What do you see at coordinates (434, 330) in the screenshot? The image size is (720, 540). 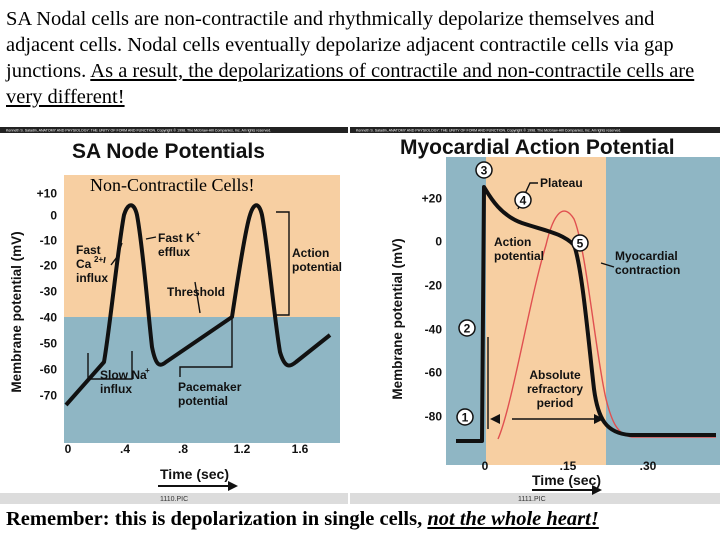 I see `right-y-tick: -40` at bounding box center [434, 330].